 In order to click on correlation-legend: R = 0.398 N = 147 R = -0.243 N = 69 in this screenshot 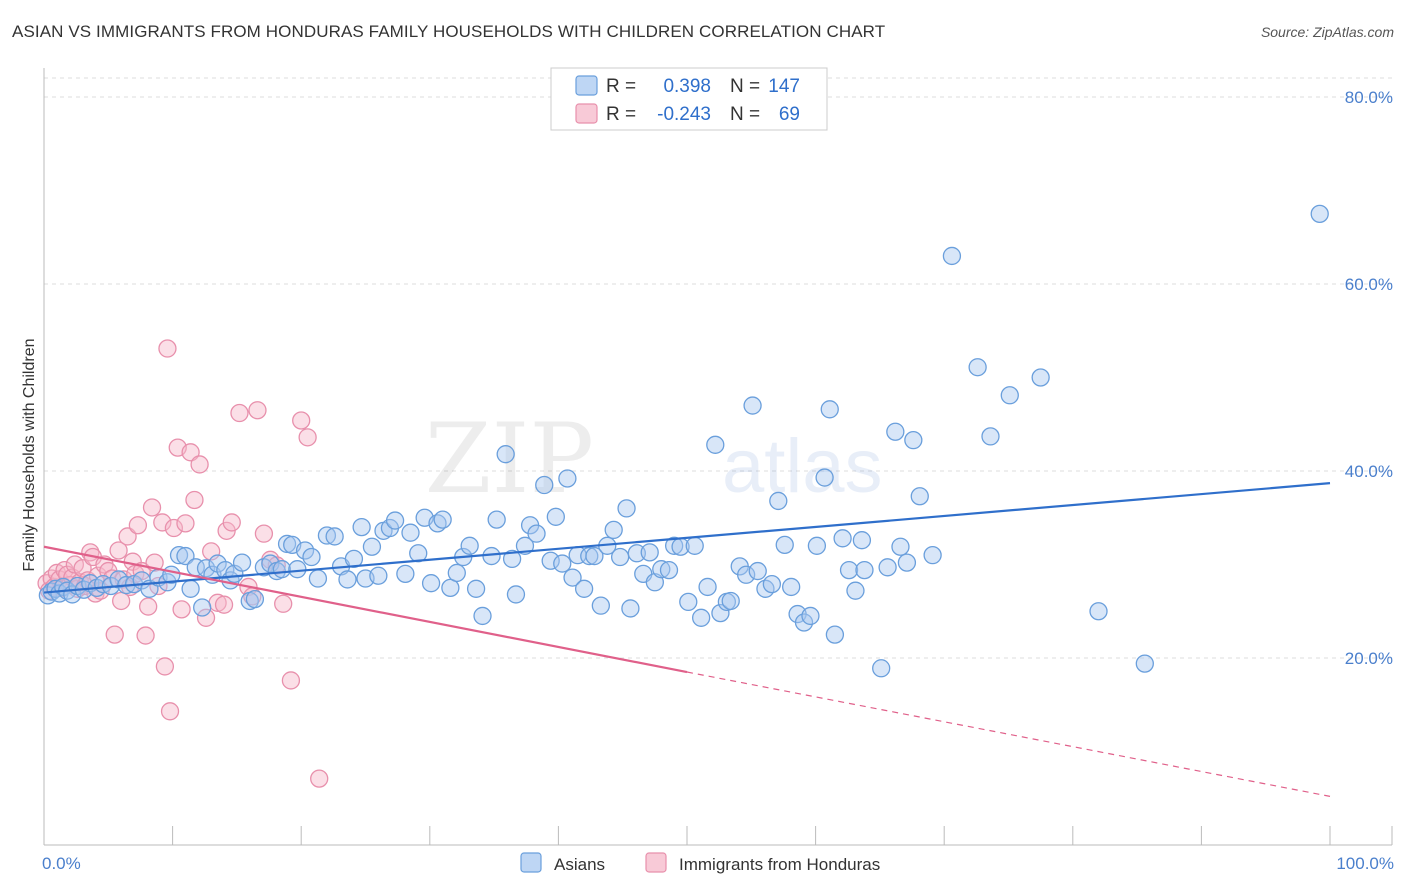, I will do `click(689, 99)`.